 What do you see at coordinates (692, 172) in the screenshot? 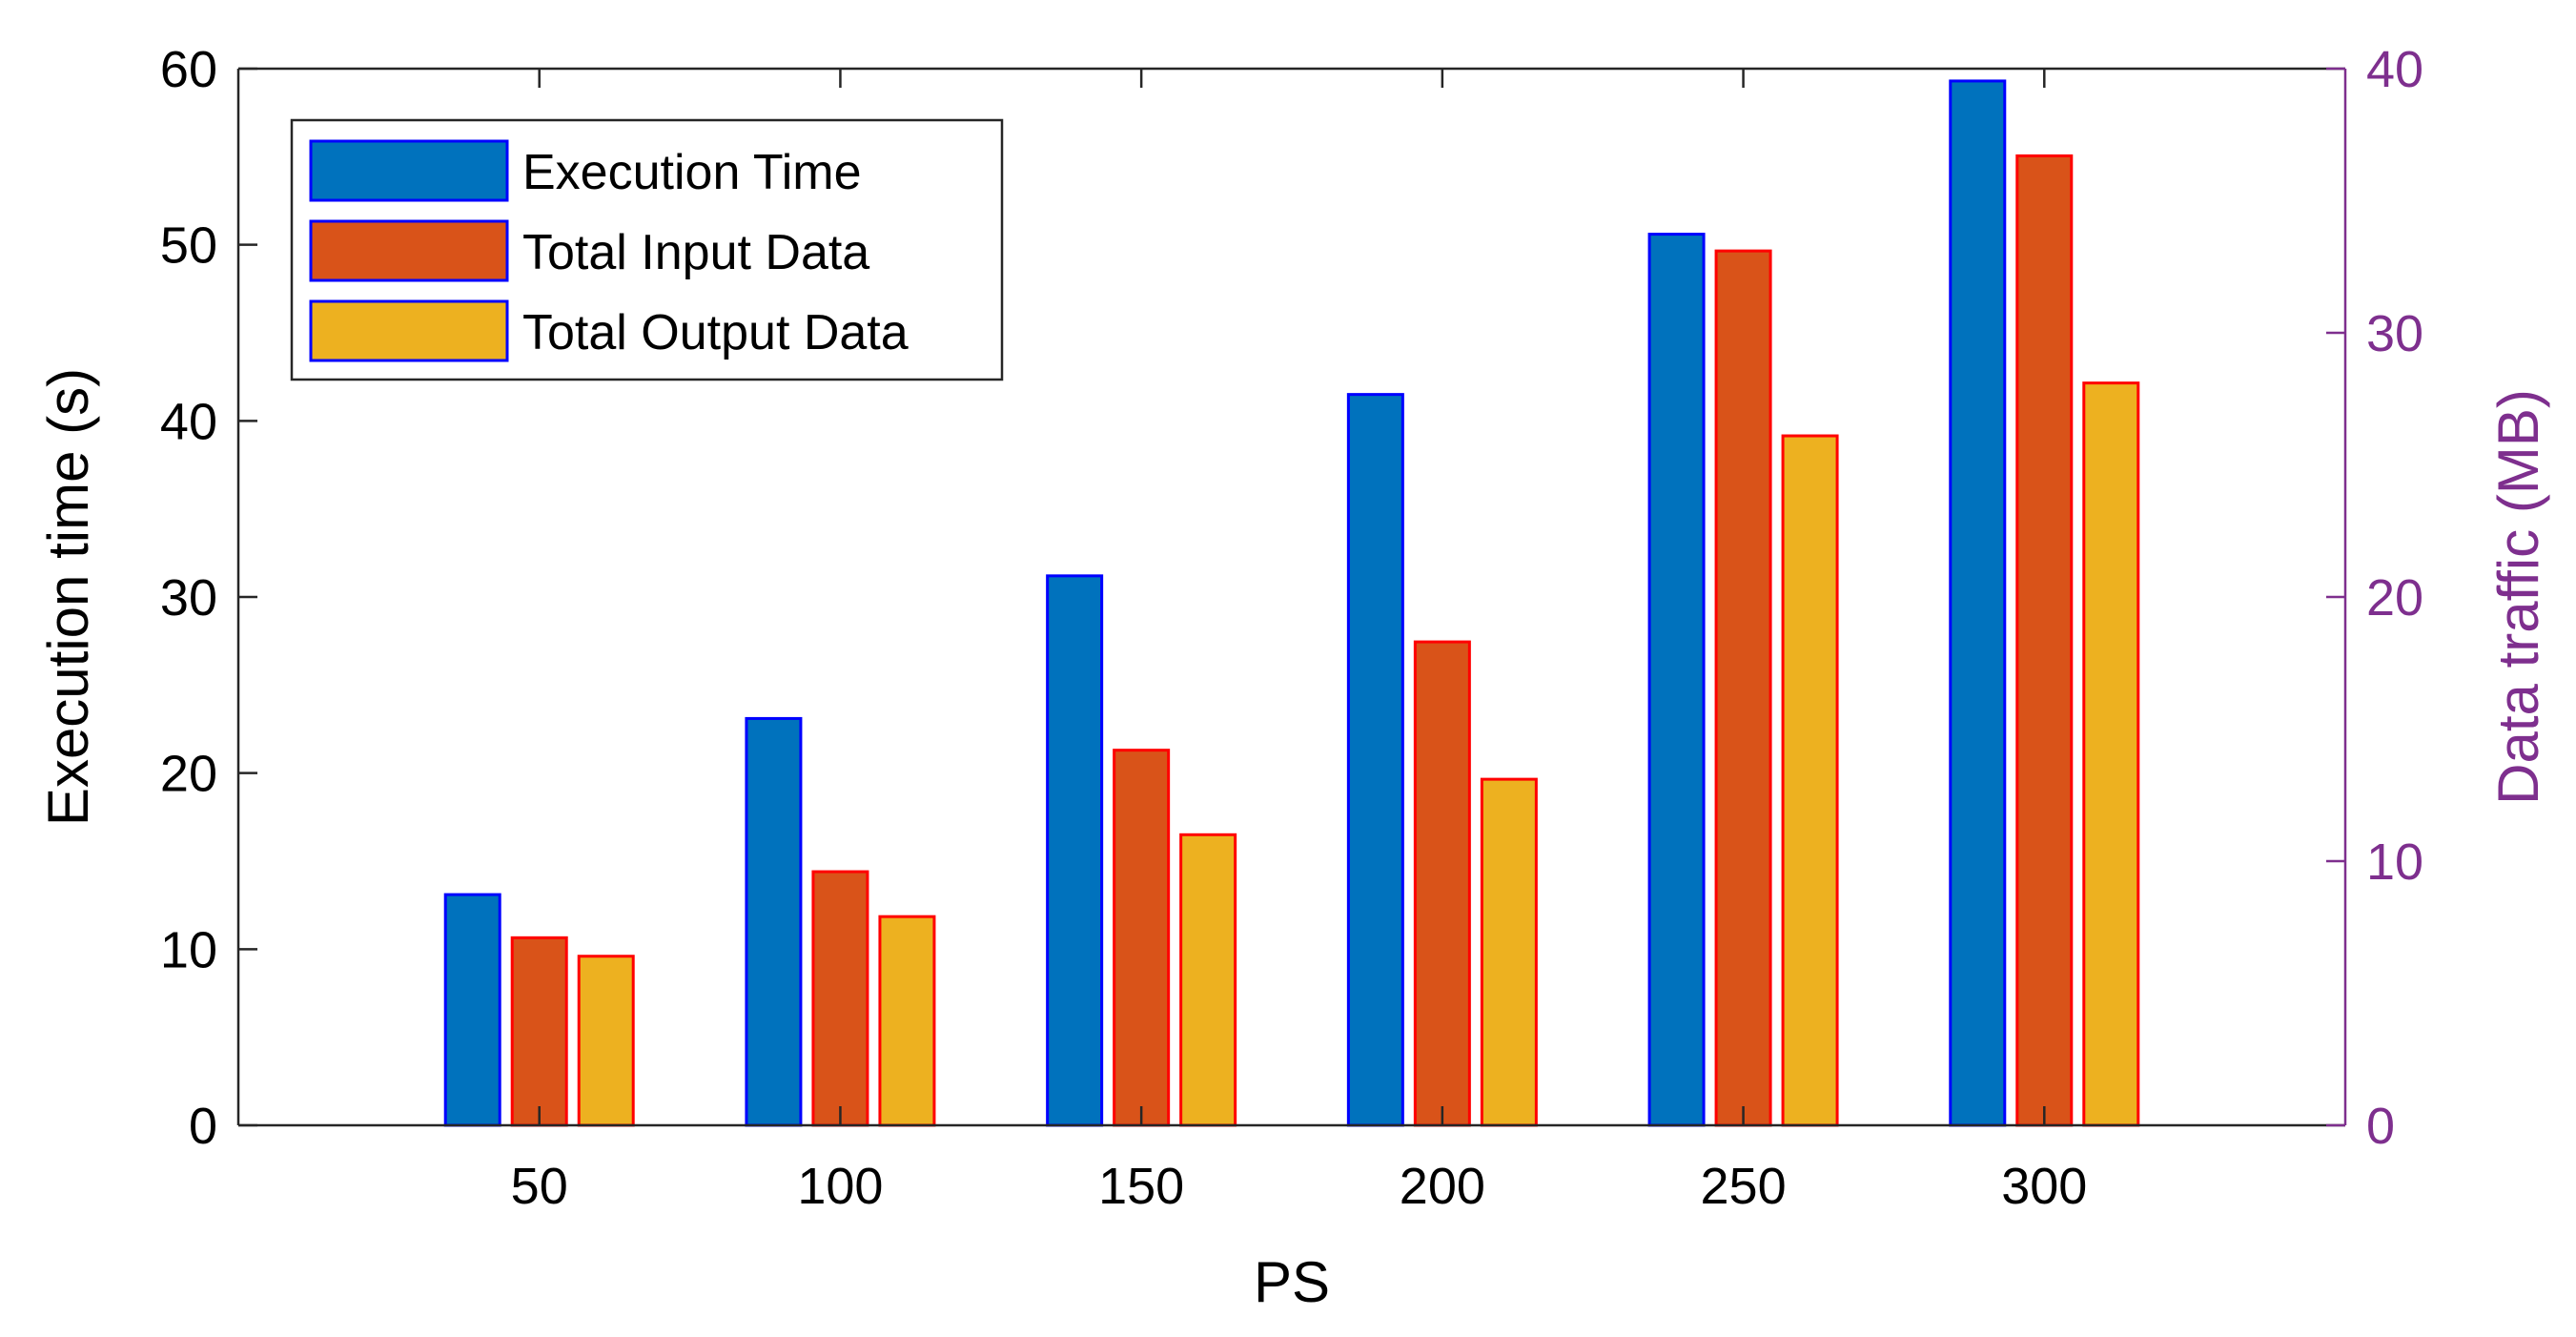
I see `legend-label-execution-time: Execution Time` at bounding box center [692, 172].